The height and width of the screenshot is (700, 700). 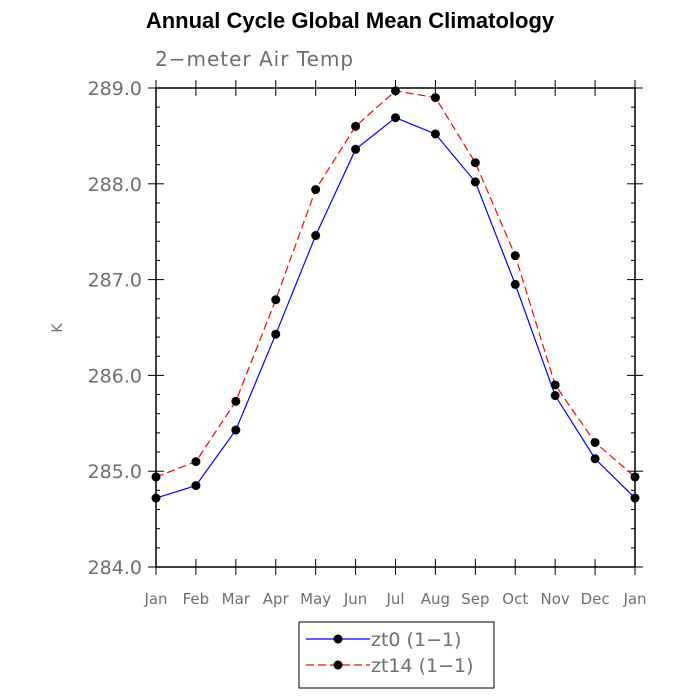 What do you see at coordinates (416, 640) in the screenshot?
I see `legend-label-0: zt0 (1−1)` at bounding box center [416, 640].